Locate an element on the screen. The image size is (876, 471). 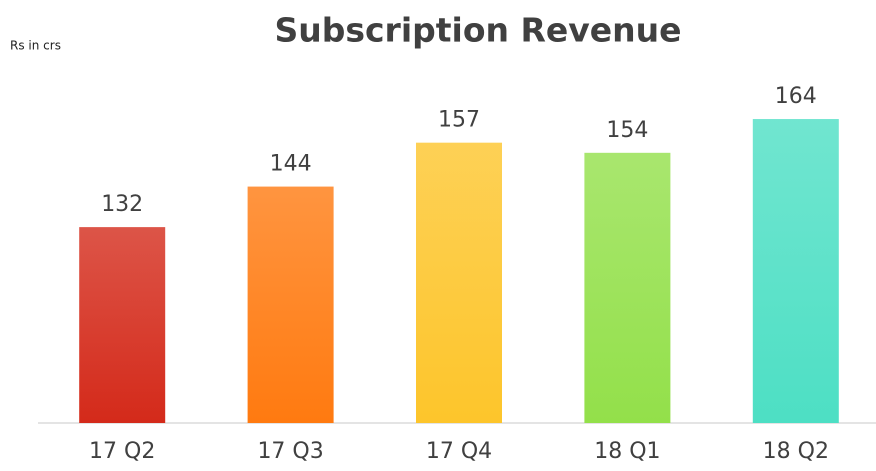
unit-label: Rs in crs is located at coordinates (35, 46).